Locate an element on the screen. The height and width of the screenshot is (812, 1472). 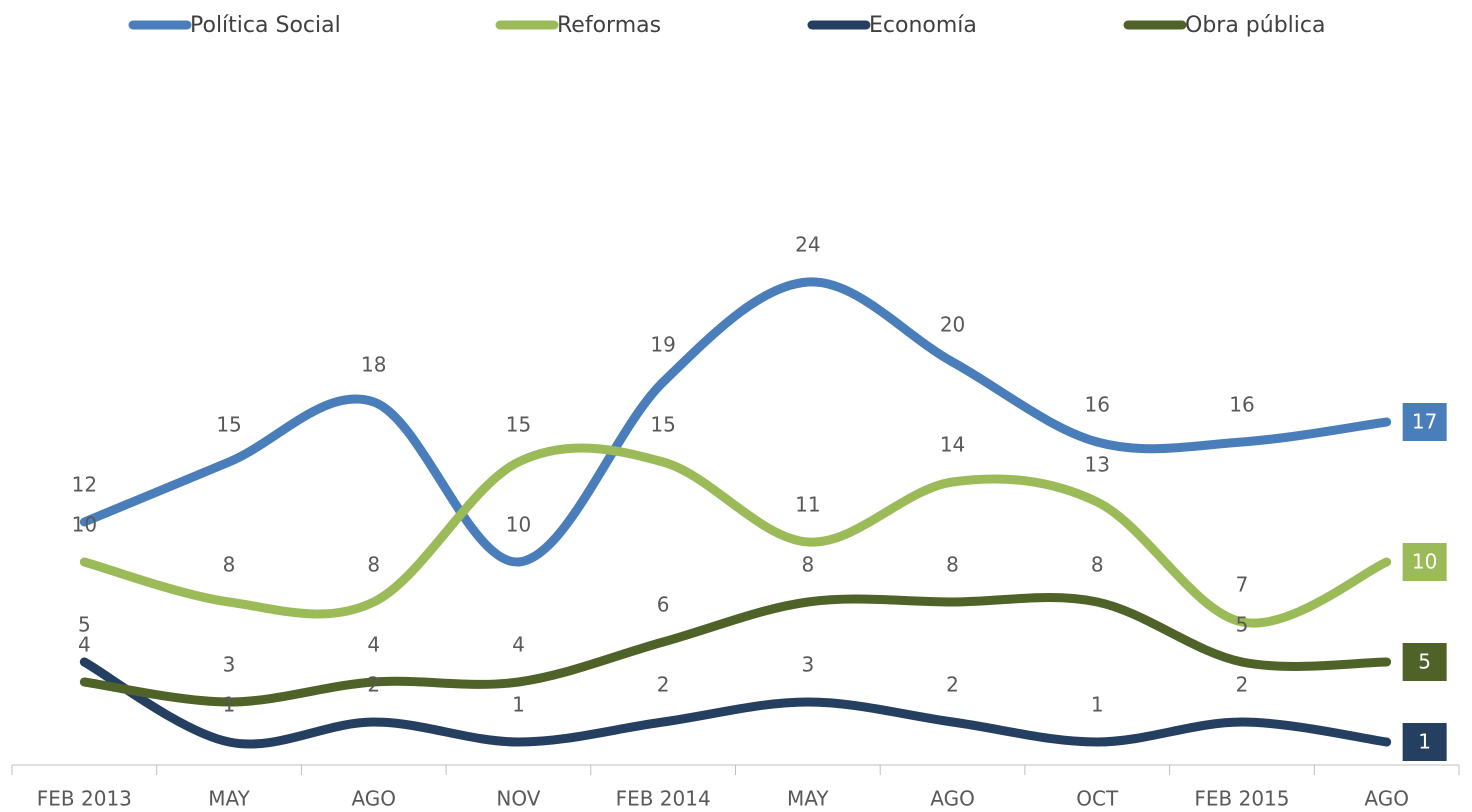
data-label: 18 is located at coordinates (373, 365).